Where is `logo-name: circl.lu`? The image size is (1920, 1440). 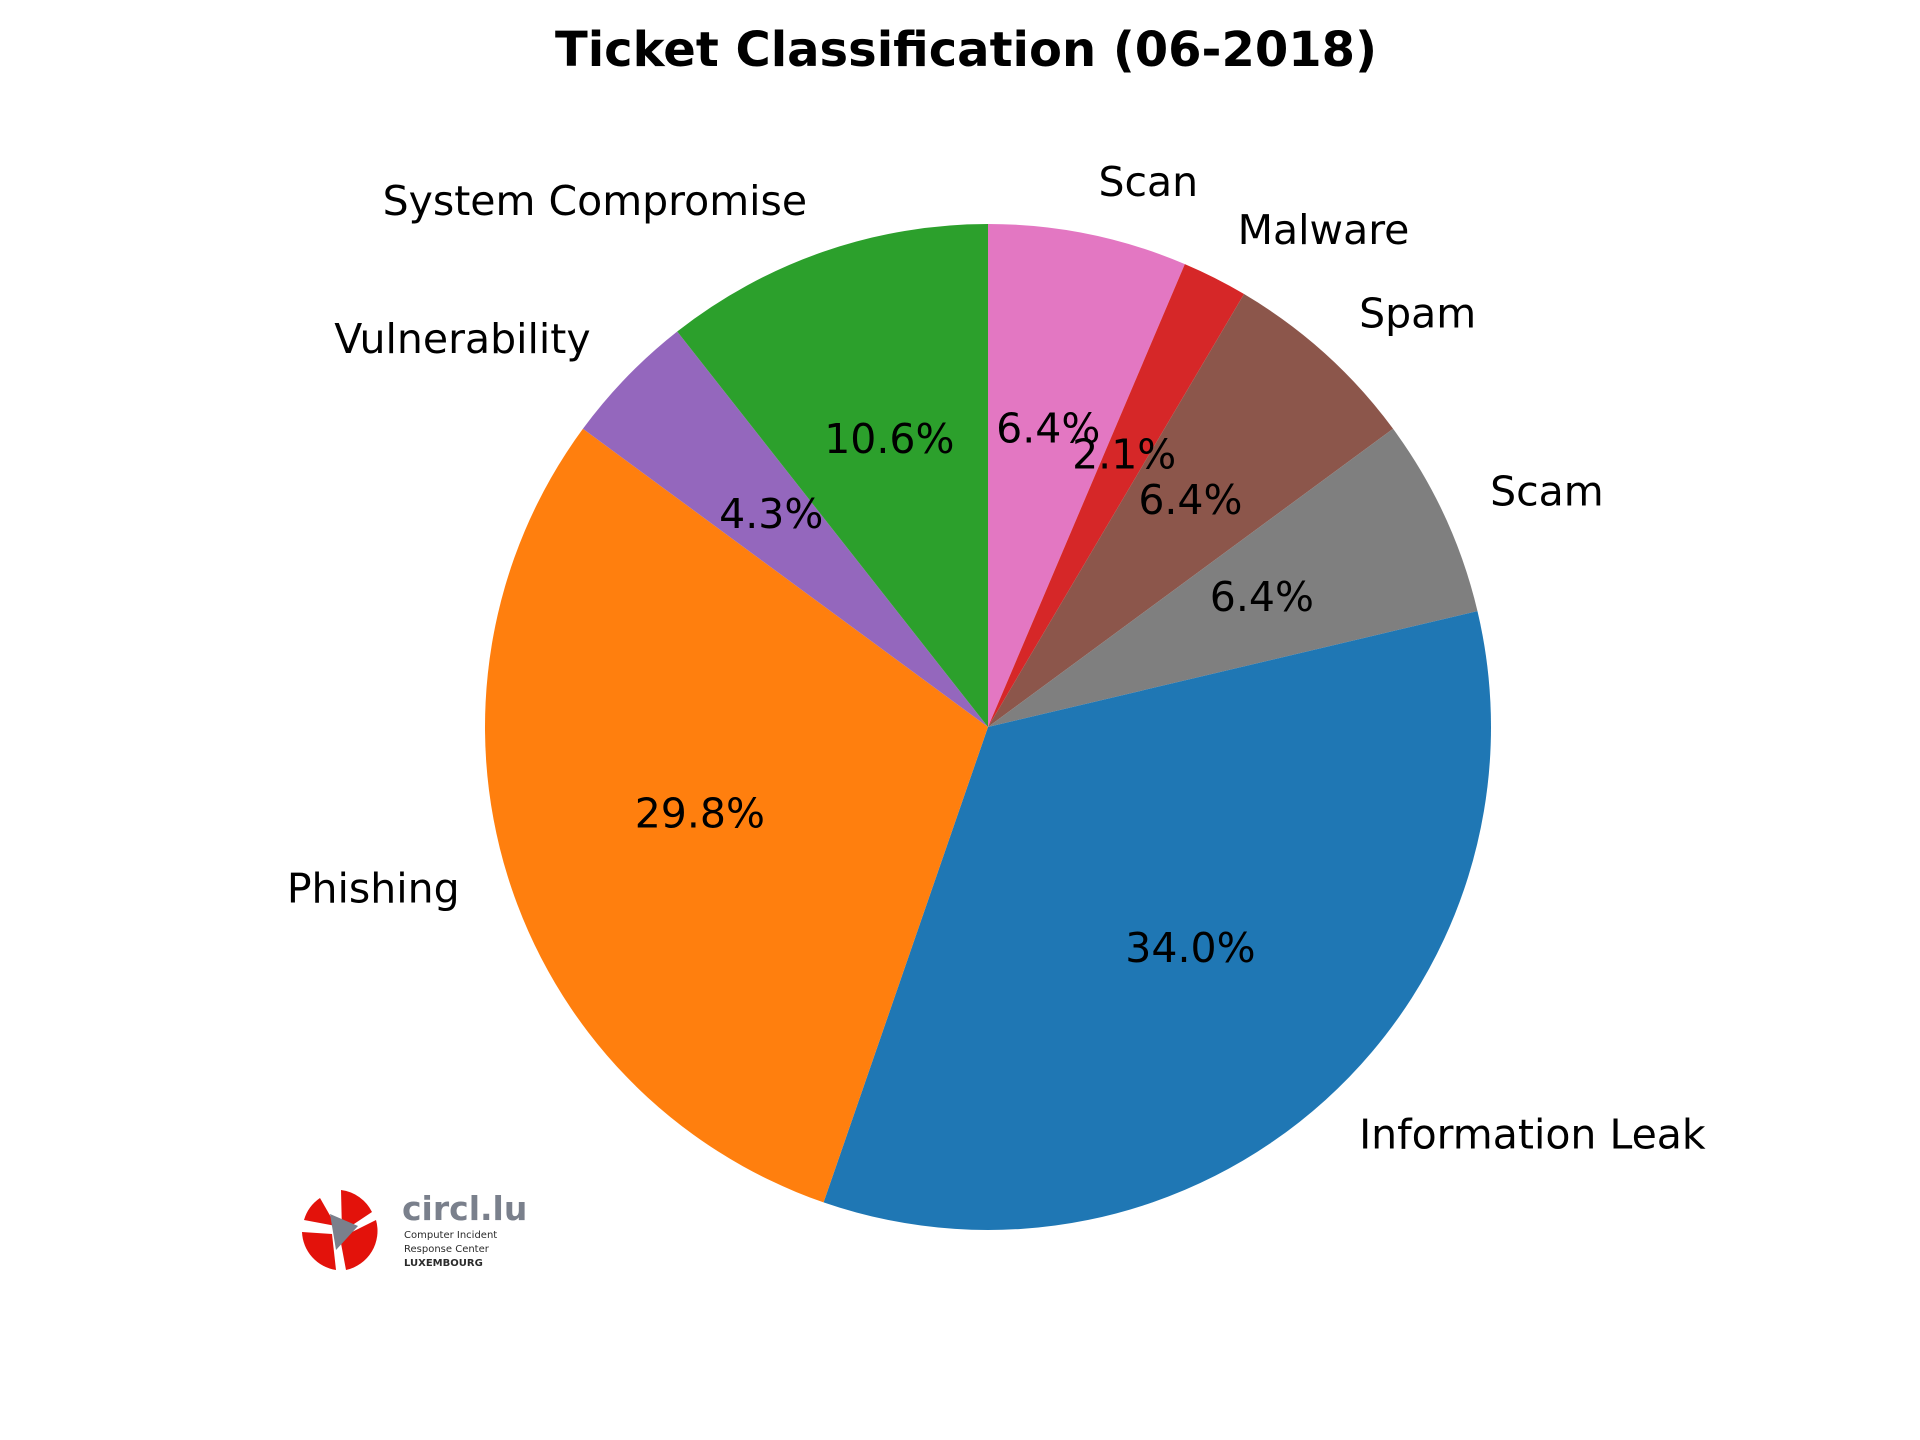 logo-name: circl.lu is located at coordinates (464, 1208).